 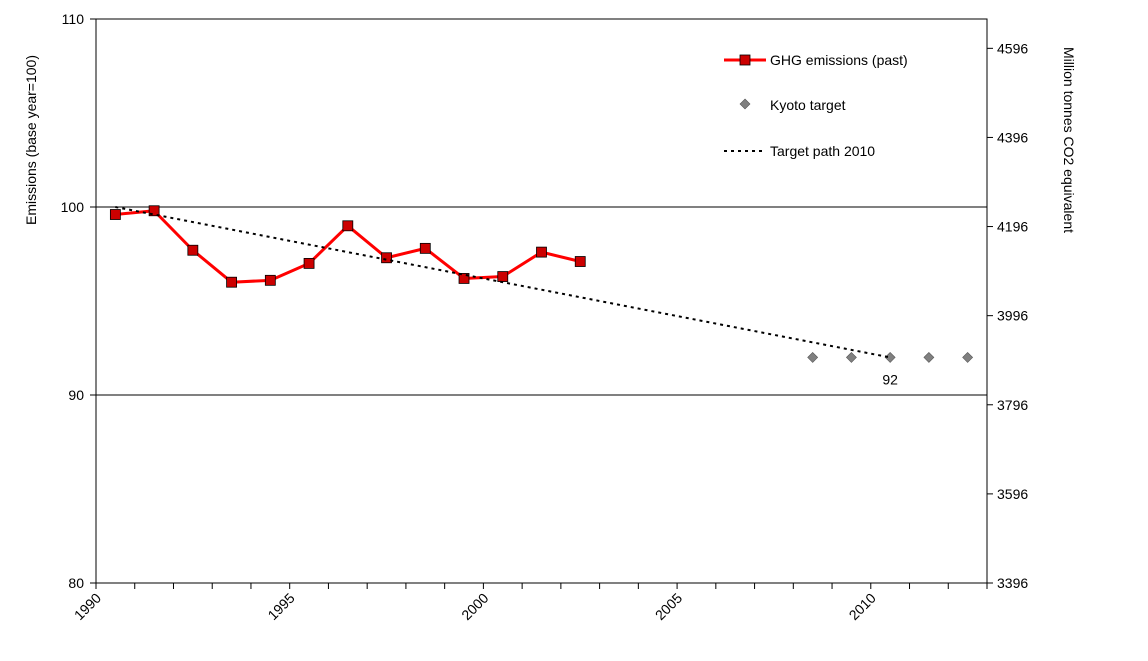 What do you see at coordinates (745, 60) in the screenshot?
I see `legend-marker-ghg` at bounding box center [745, 60].